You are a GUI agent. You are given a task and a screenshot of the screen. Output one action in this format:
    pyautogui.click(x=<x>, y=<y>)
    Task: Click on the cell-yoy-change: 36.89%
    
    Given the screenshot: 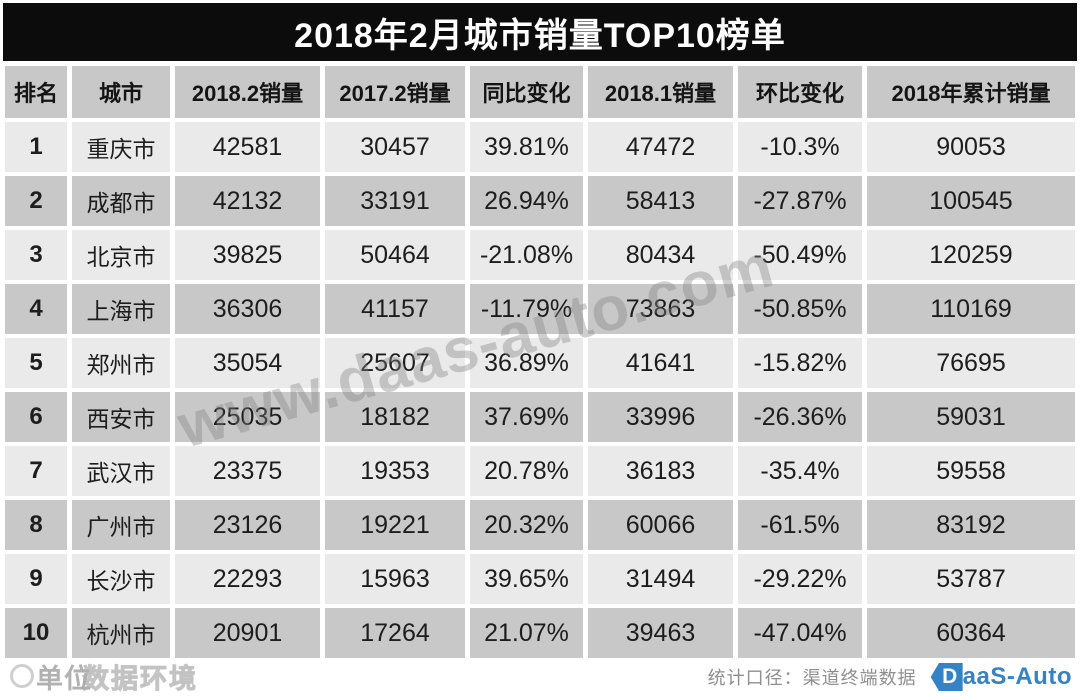 What is the action you would take?
    pyautogui.click(x=526, y=363)
    